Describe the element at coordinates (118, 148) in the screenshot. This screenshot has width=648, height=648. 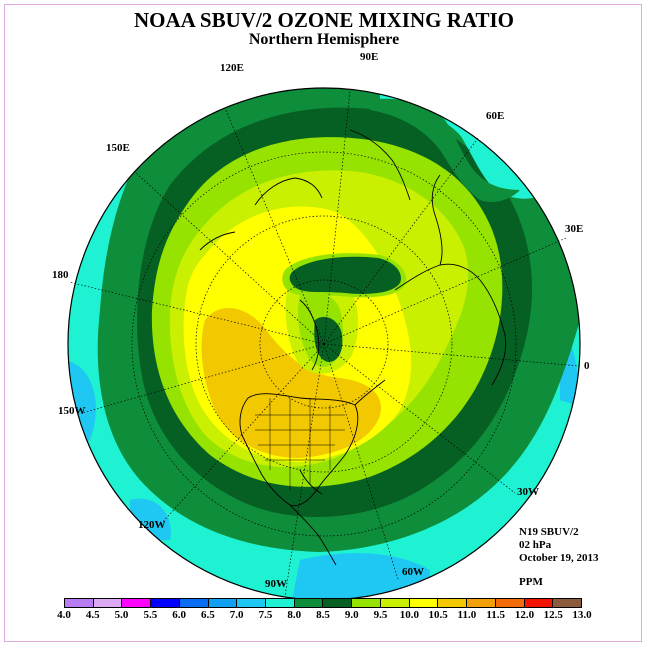
I see `lon-label-150e: 150E` at that location.